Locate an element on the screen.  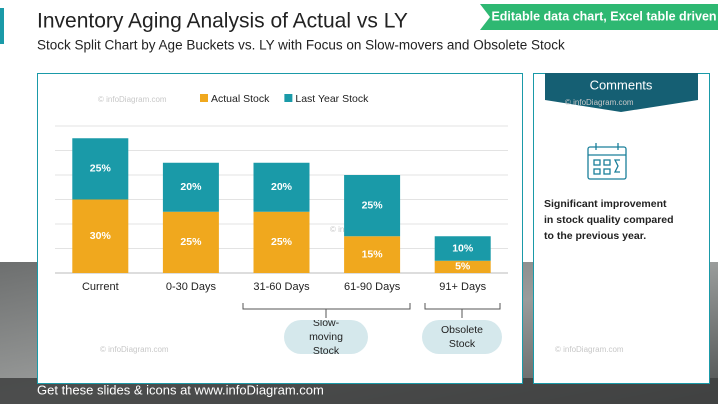
value-label: 15% is located at coordinates (373, 254).